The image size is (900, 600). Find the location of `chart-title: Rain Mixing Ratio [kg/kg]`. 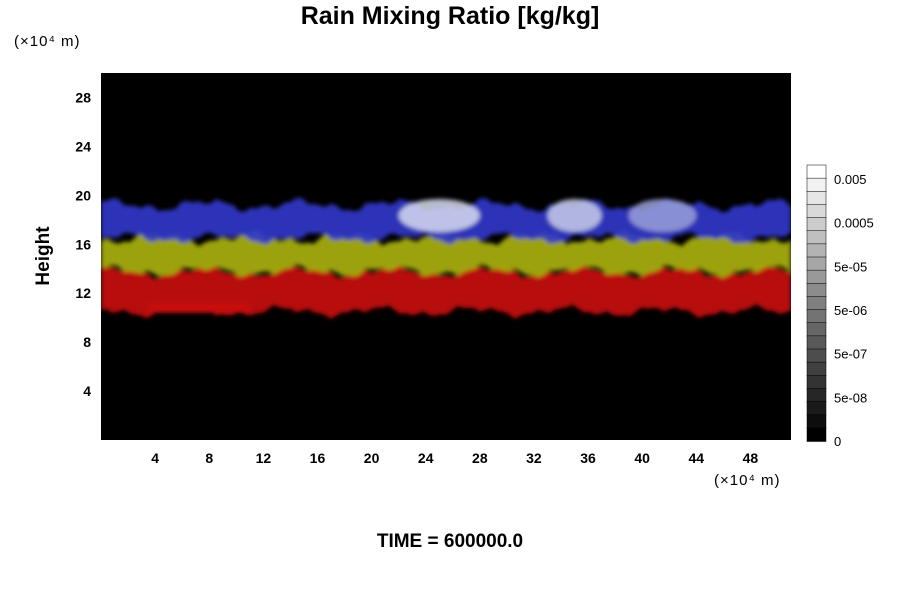

chart-title: Rain Mixing Ratio [kg/kg] is located at coordinates (450, 16).